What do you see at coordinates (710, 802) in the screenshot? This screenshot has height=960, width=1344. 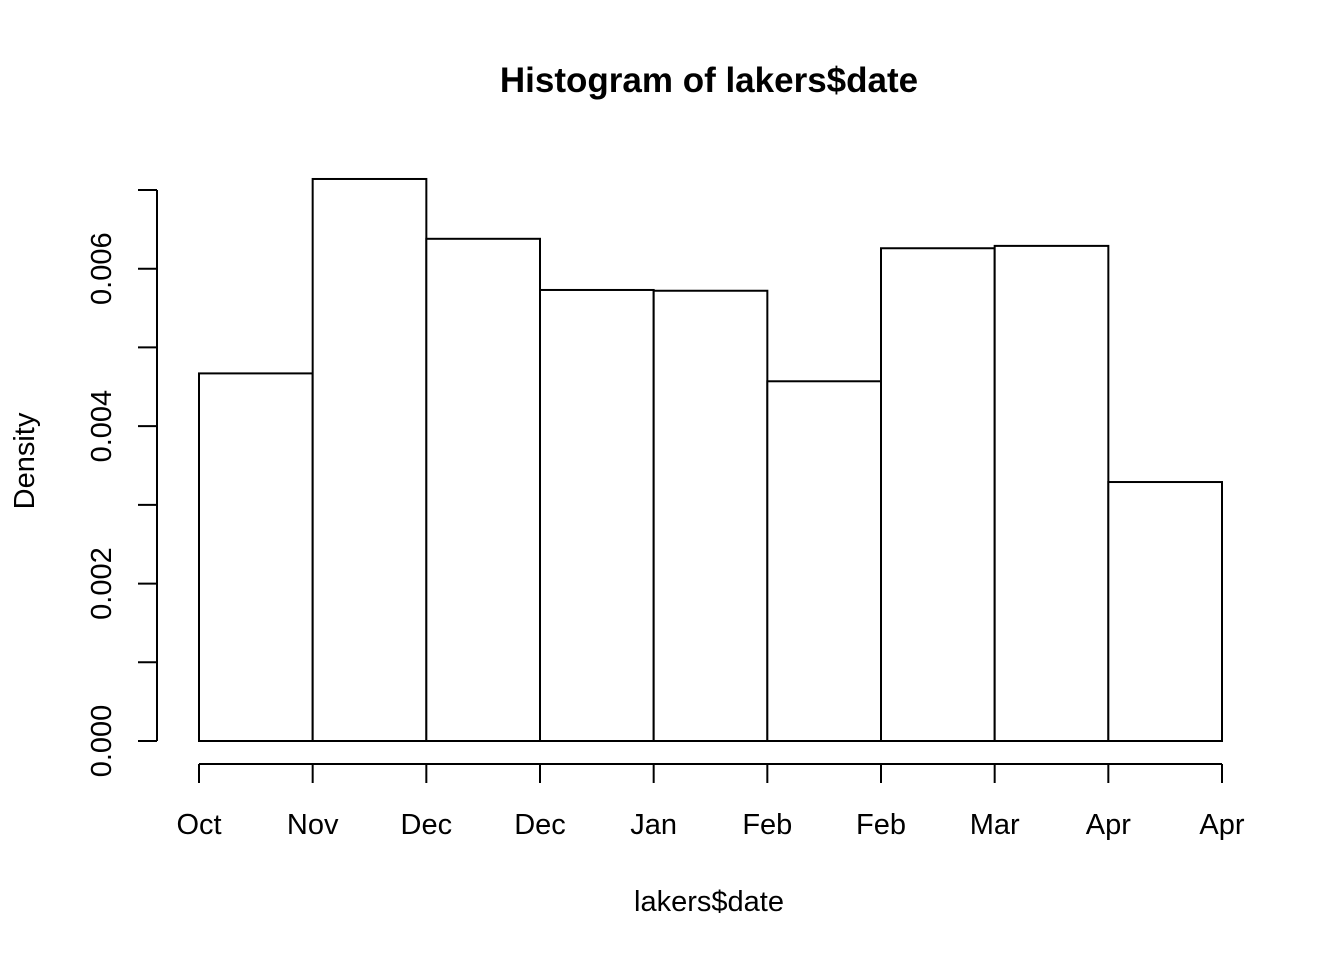 I see `x-axis: Oct Nov Dec Dec Jan Feb Feb Mar Apr Apr` at bounding box center [710, 802].